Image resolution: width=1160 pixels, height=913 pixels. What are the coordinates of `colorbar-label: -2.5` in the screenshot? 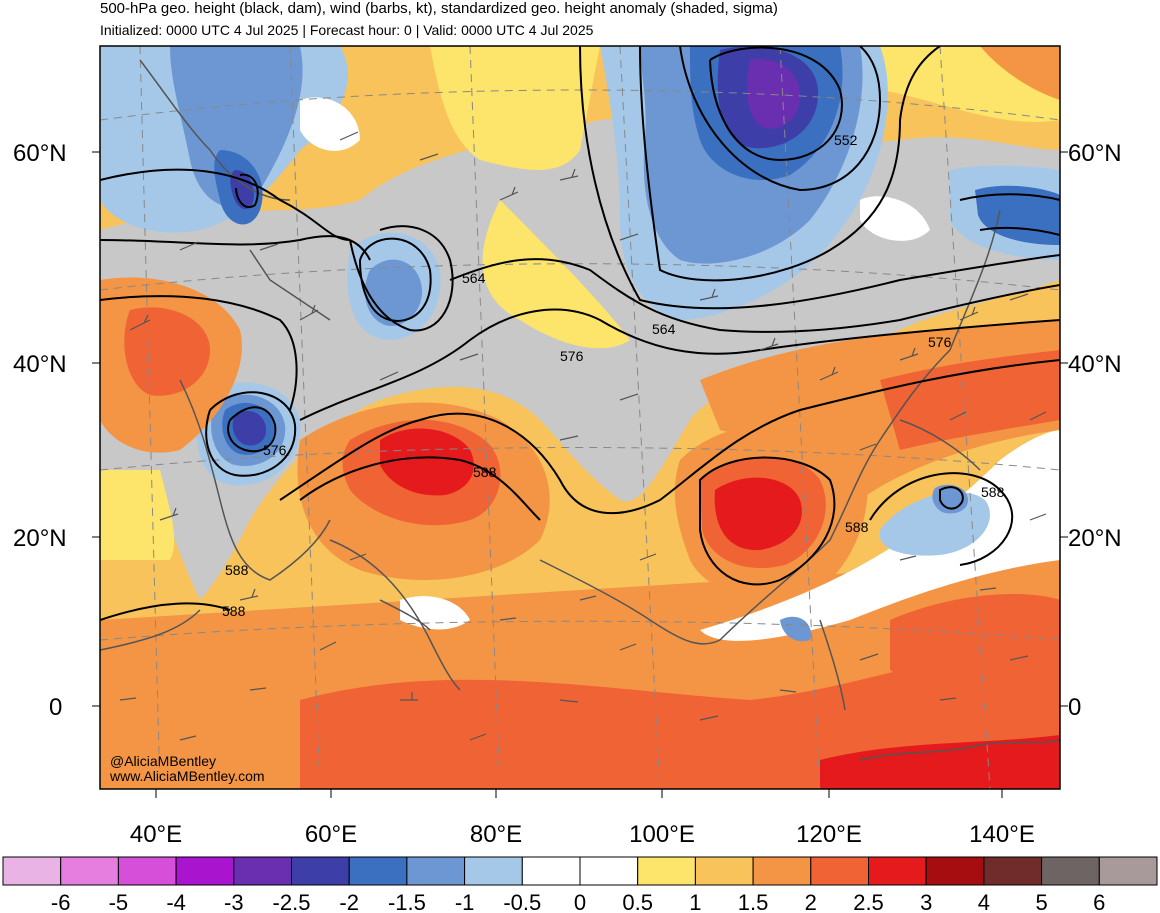 It's located at (292, 901).